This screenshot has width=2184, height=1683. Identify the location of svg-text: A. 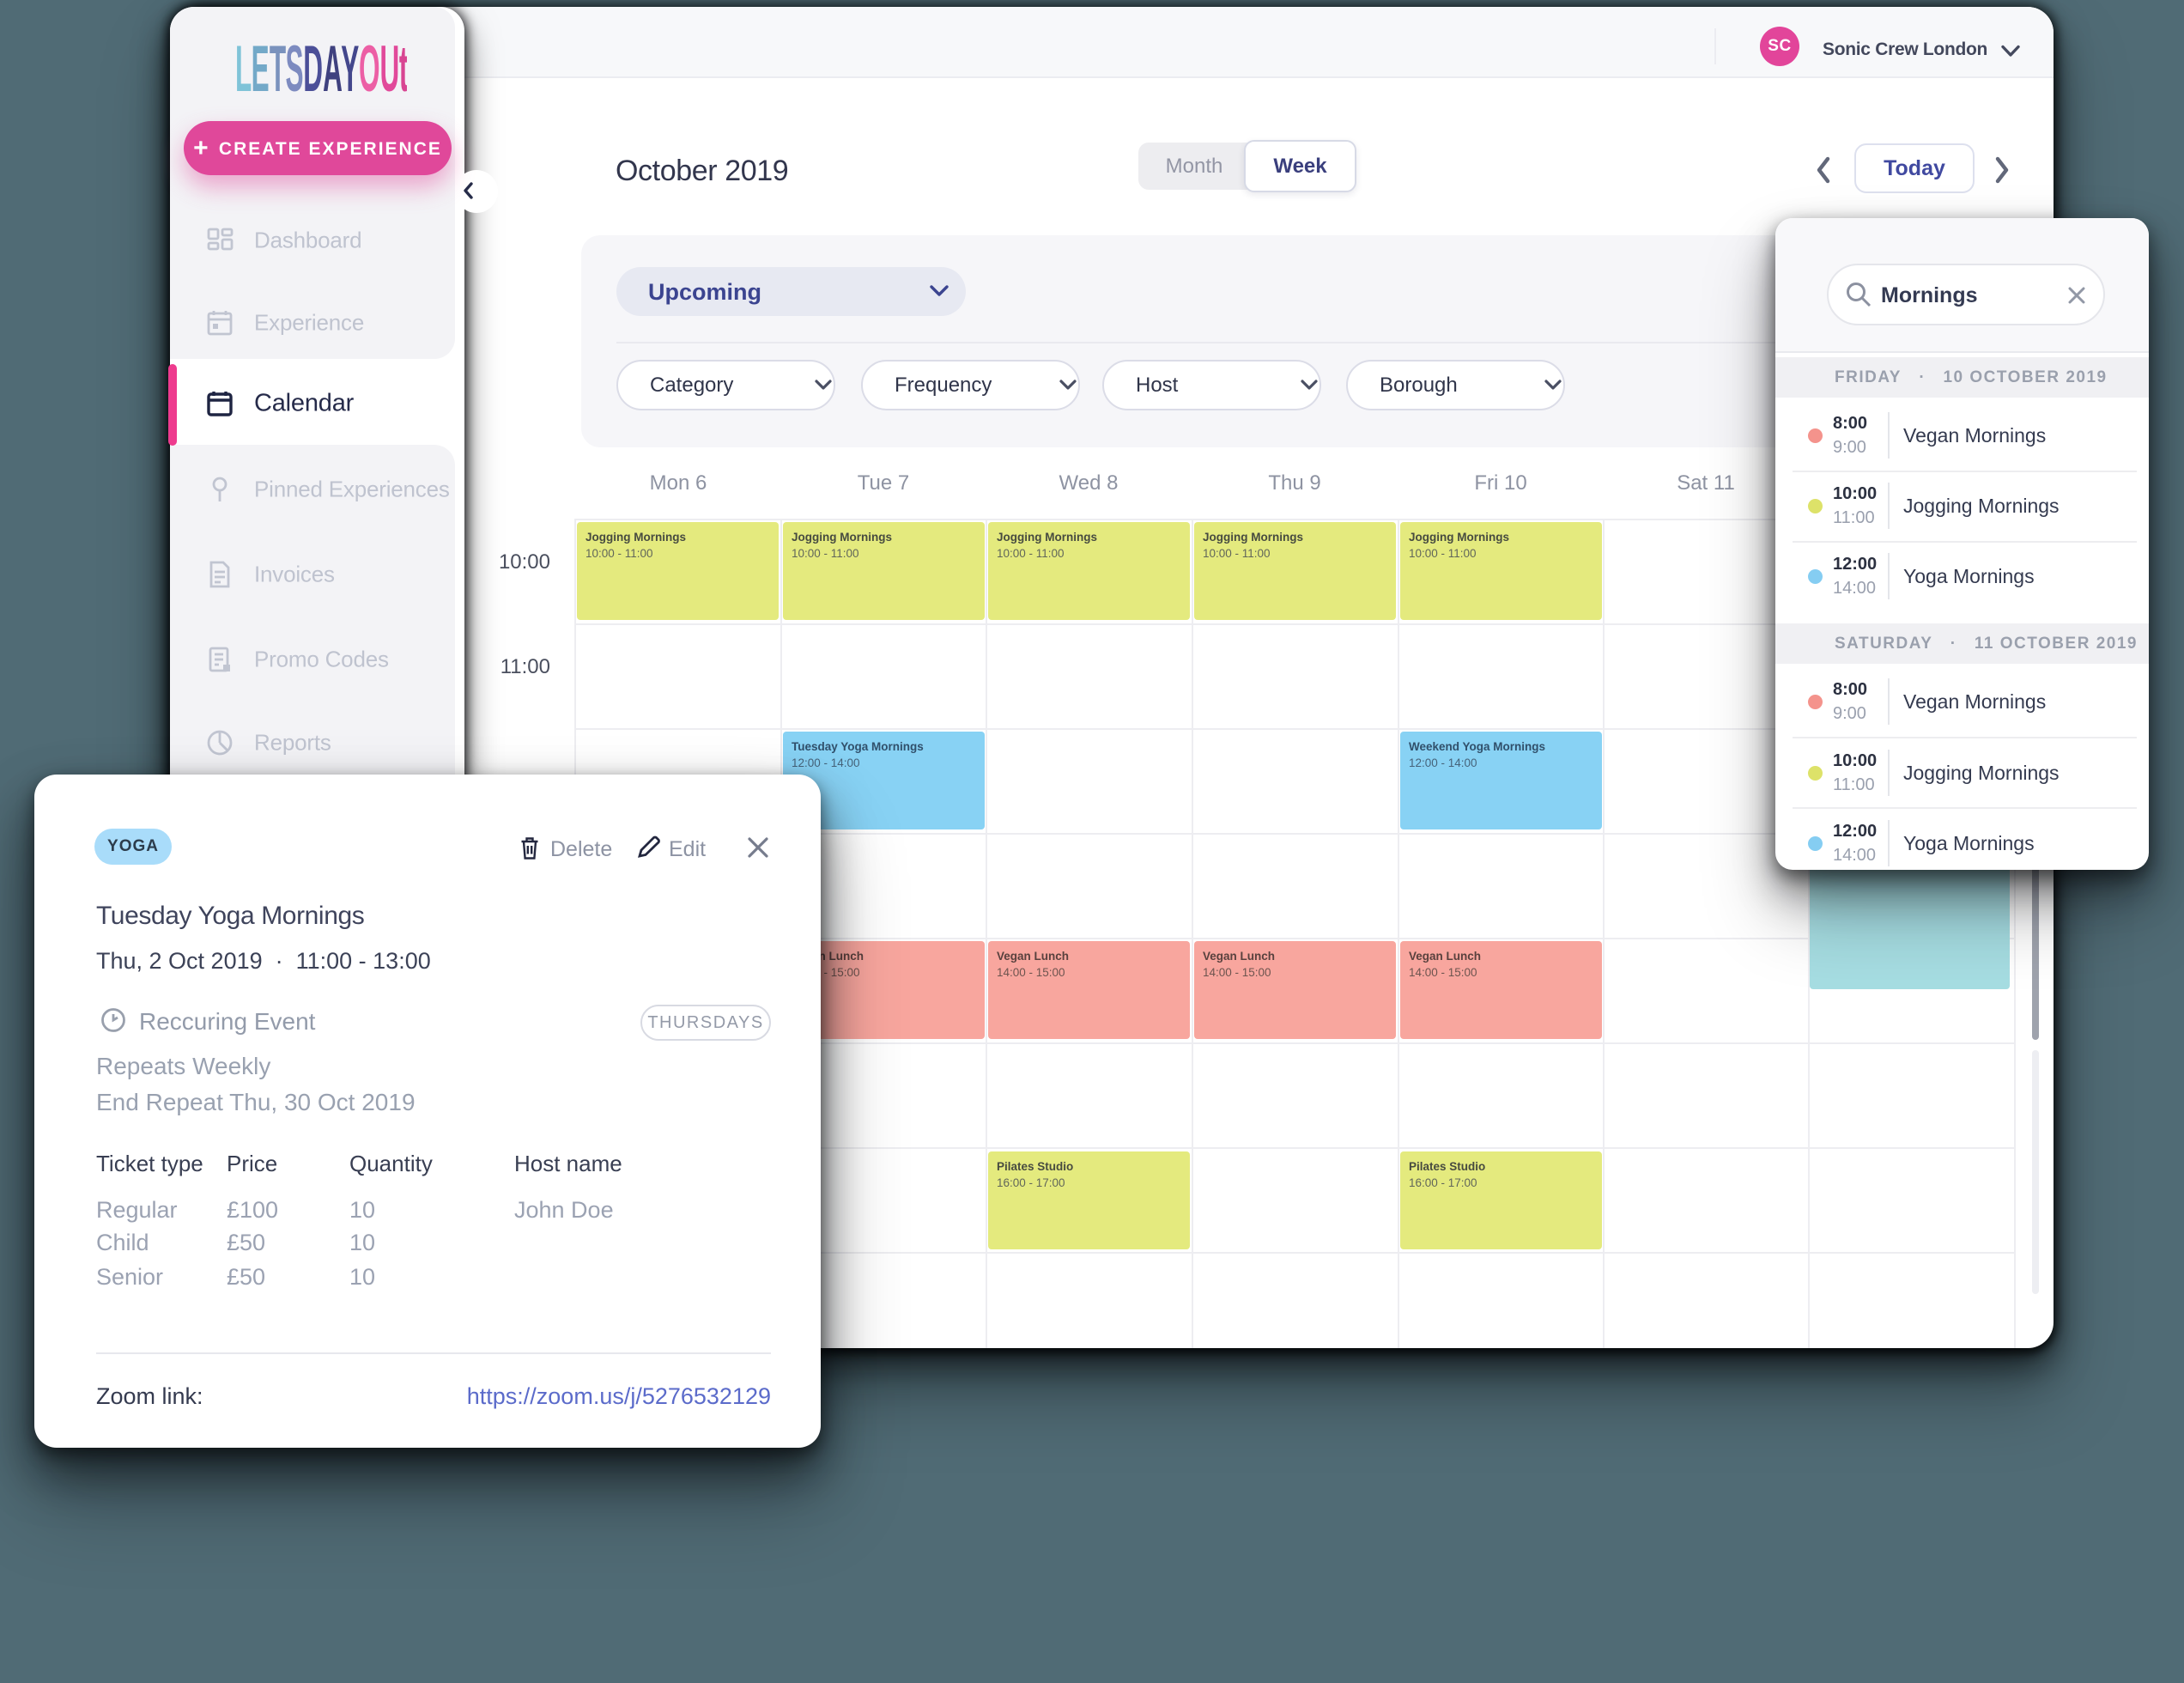
(333, 68).